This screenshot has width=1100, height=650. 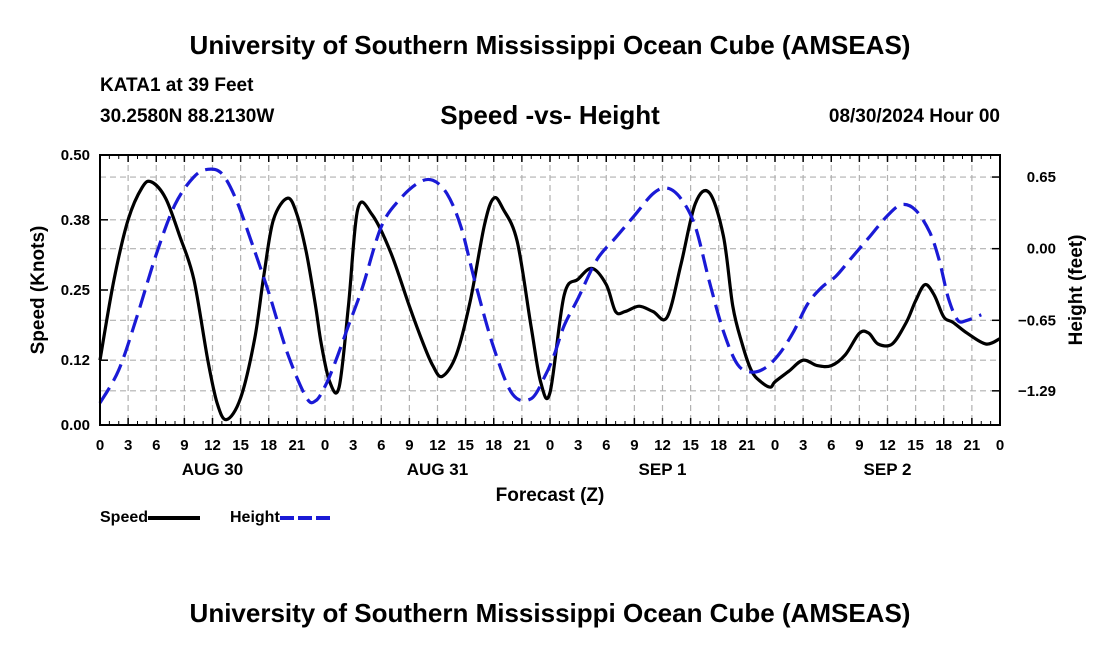 I want to click on legend-height: Height, so click(x=281, y=518).